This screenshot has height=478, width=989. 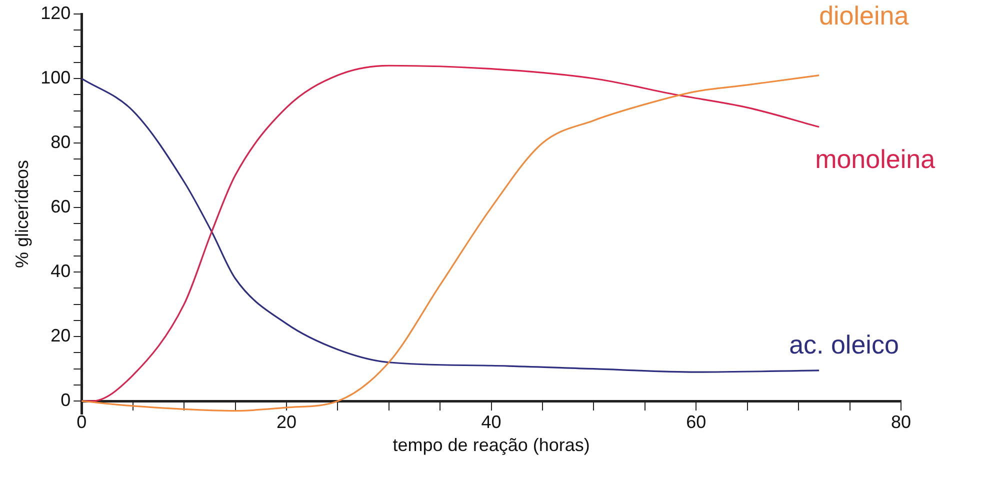 What do you see at coordinates (491, 422) in the screenshot?
I see `x-tick-label: 40` at bounding box center [491, 422].